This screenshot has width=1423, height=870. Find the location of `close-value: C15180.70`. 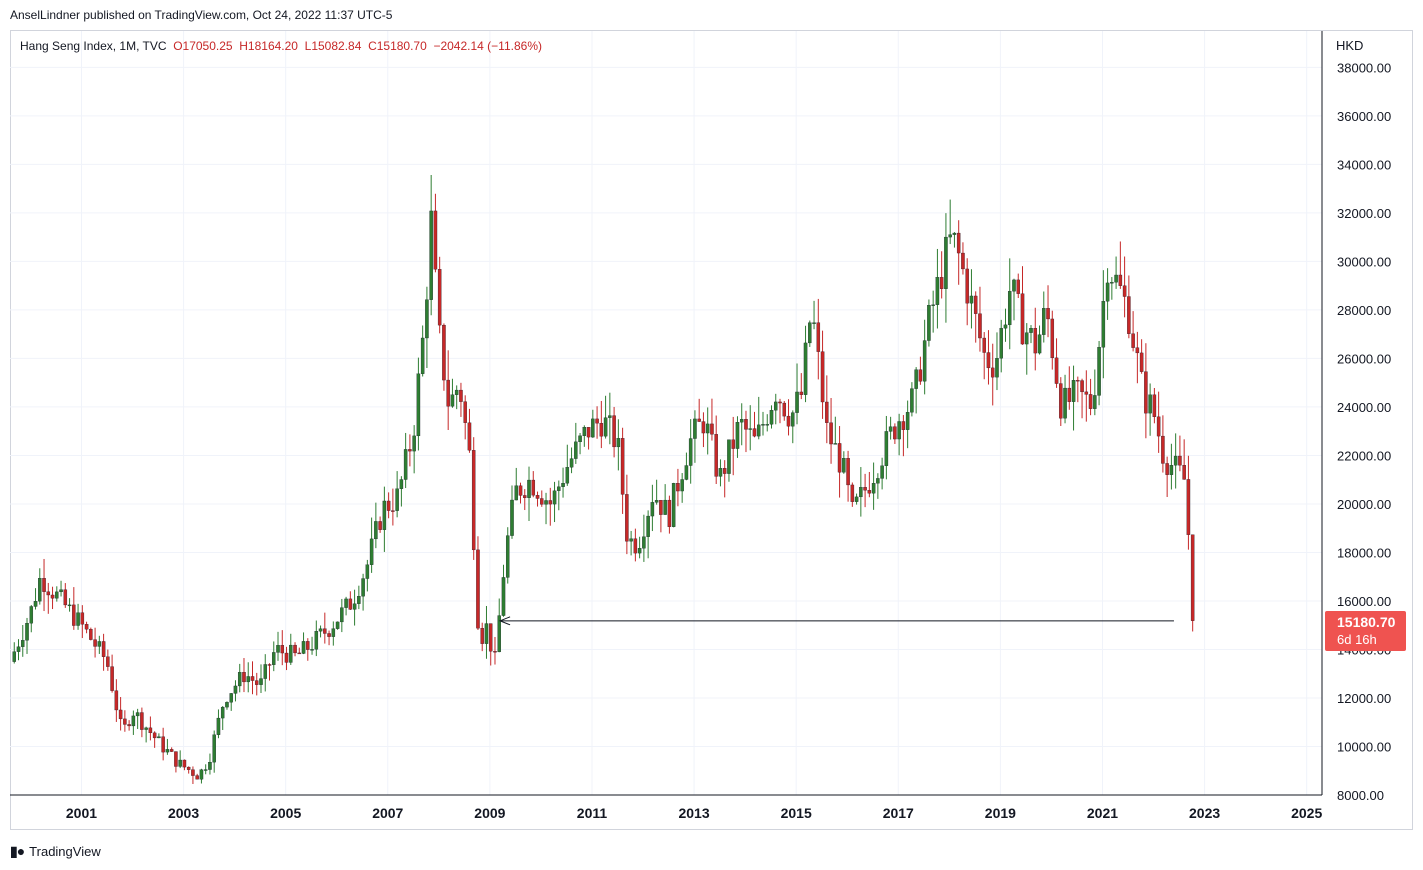

close-value: C15180.70 is located at coordinates (397, 46).